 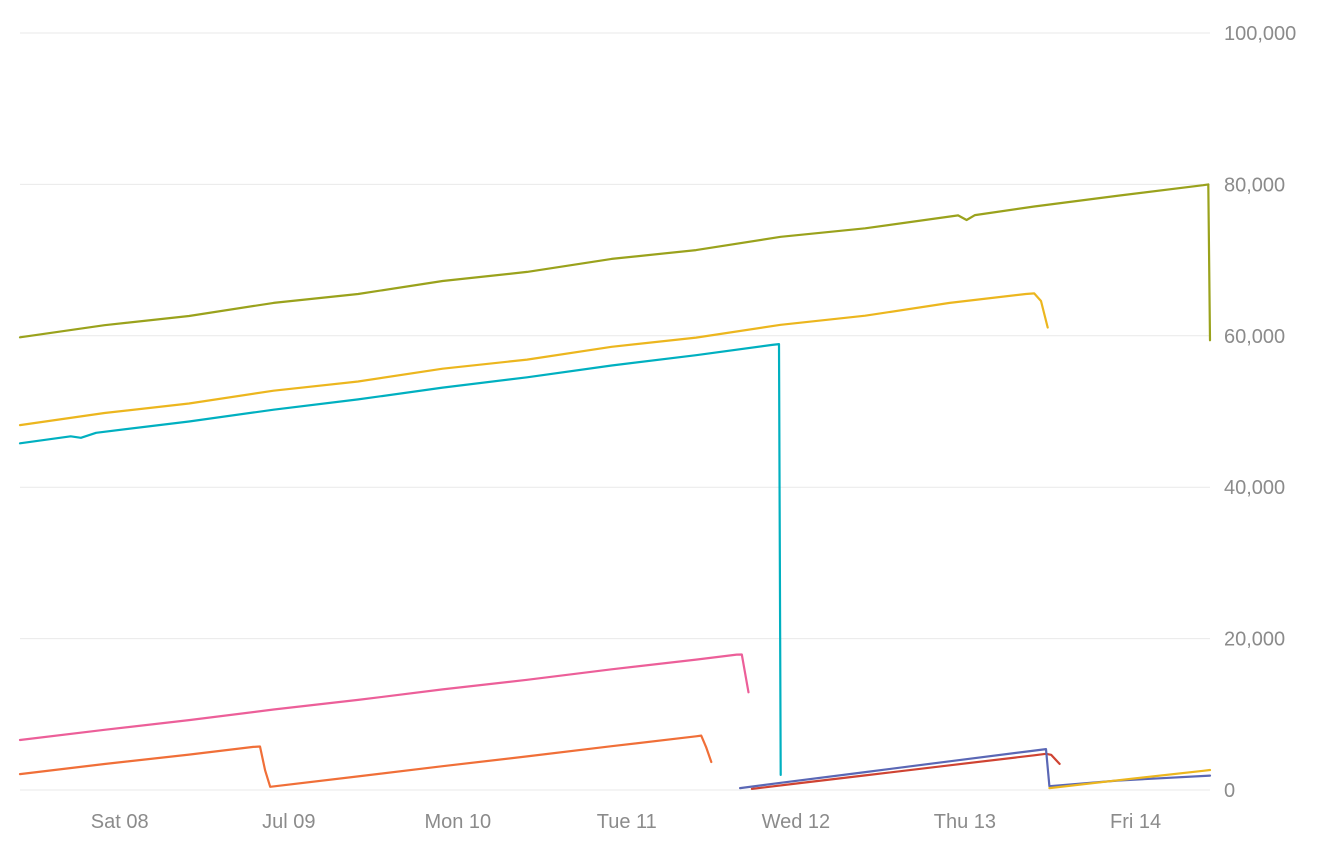 I want to click on series-gold, so click(x=533, y=359).